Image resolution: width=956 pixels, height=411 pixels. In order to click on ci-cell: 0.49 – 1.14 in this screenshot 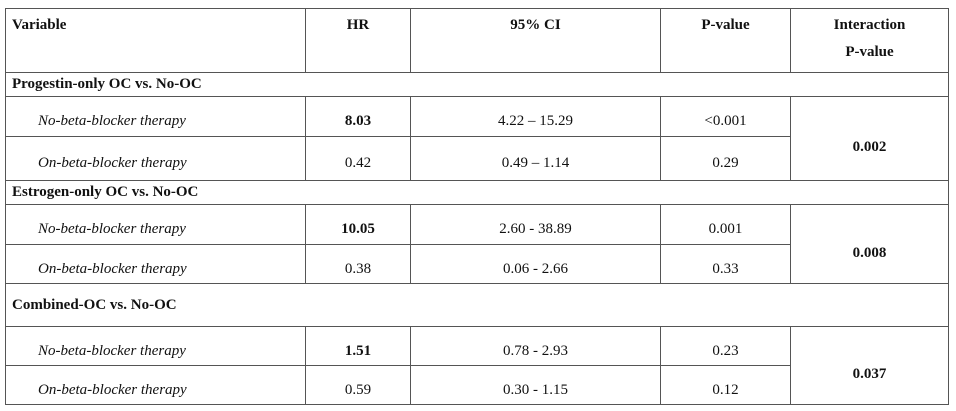, I will do `click(535, 158)`.